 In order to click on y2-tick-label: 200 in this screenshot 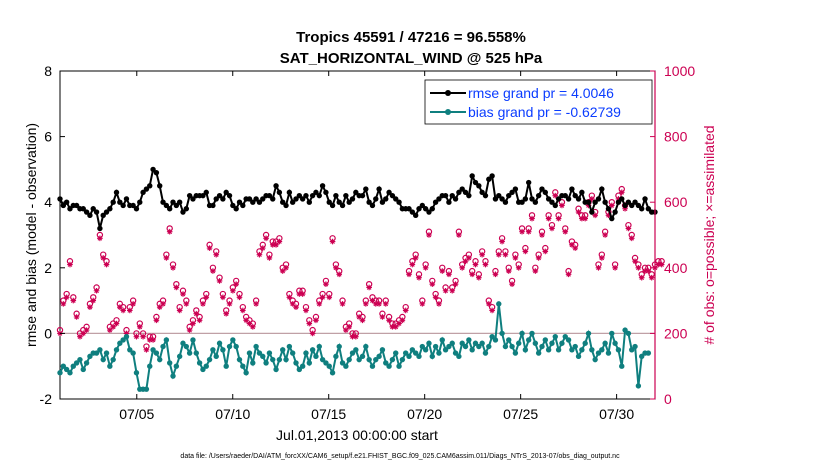, I will do `click(676, 333)`.